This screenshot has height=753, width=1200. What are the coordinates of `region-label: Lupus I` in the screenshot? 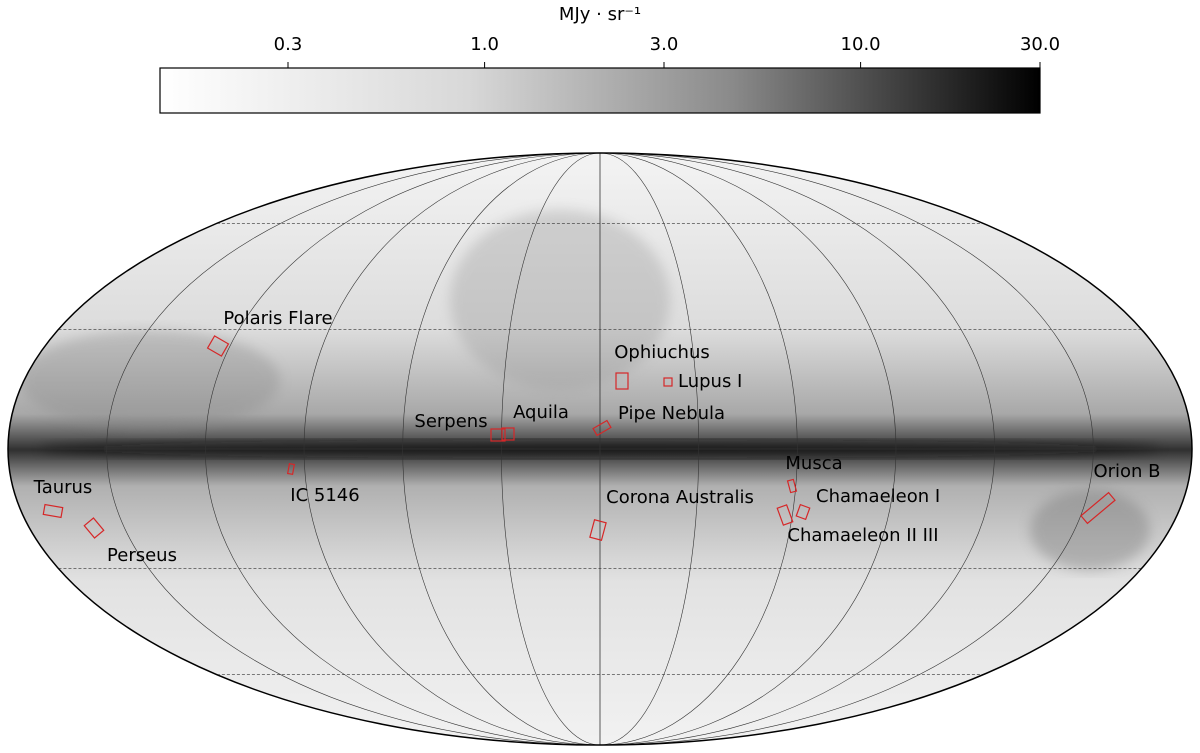 It's located at (710, 381).